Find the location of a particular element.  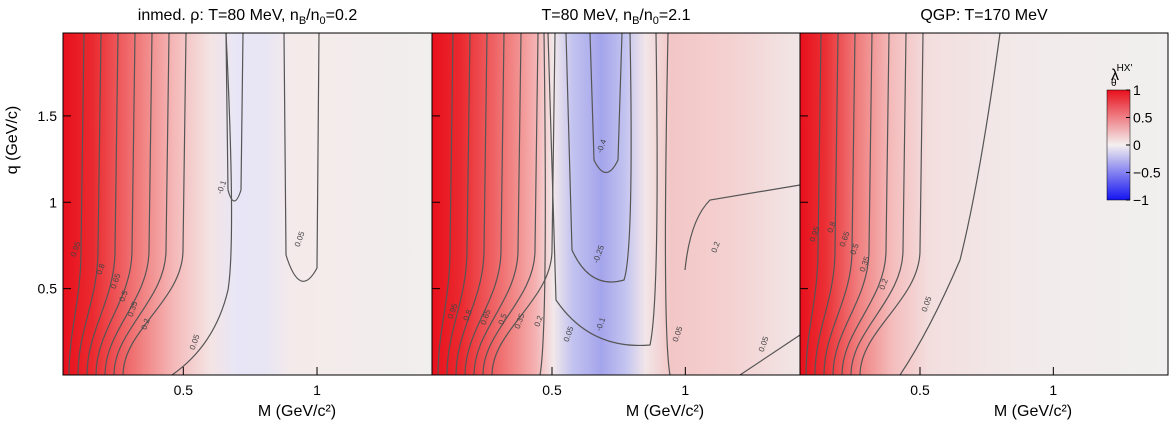

colorbar-label-main: λ is located at coordinates (1115, 75).